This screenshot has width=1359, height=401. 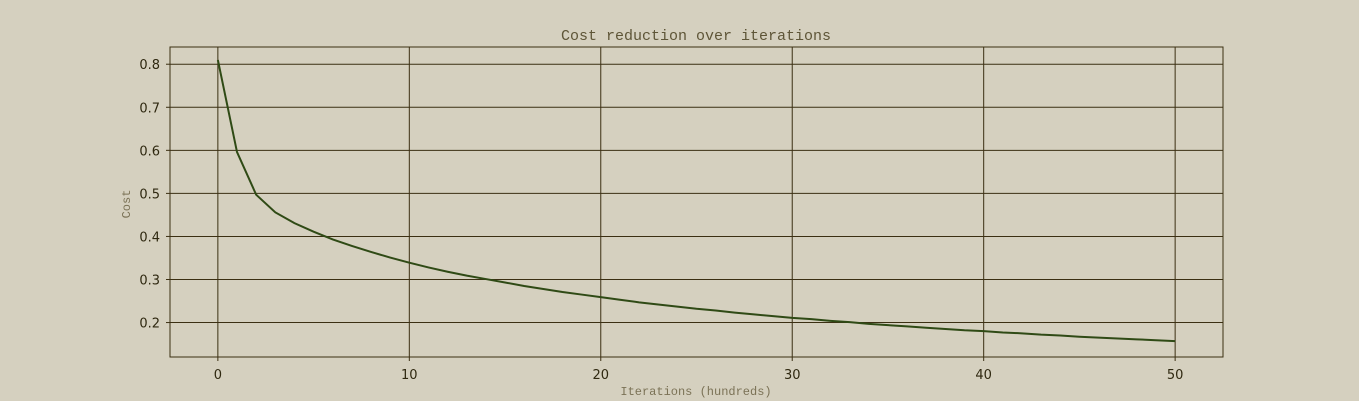 What do you see at coordinates (792, 375) in the screenshot?
I see `x-tick-label: 30` at bounding box center [792, 375].